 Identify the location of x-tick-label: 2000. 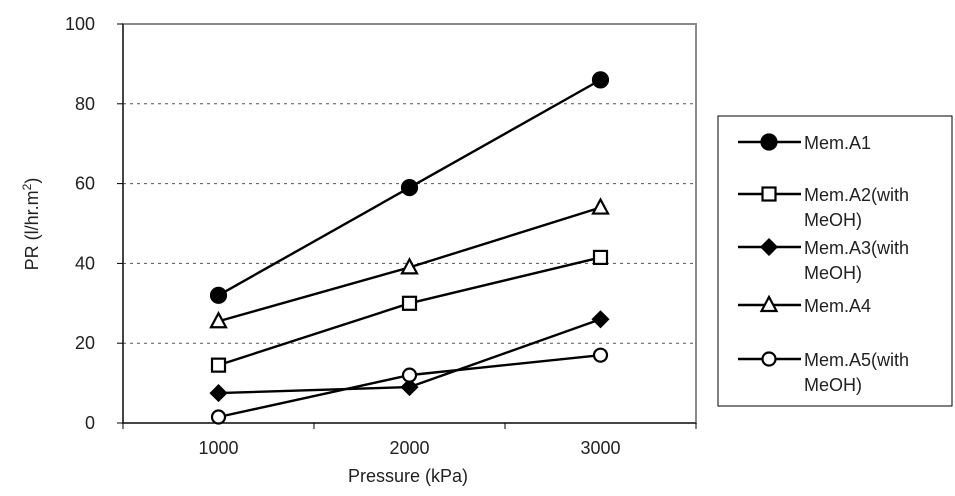
(409, 448).